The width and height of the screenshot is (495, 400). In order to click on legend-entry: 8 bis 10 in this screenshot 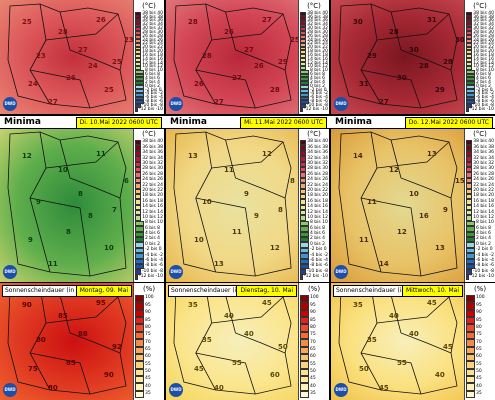, I will do `click(314, 71)`.